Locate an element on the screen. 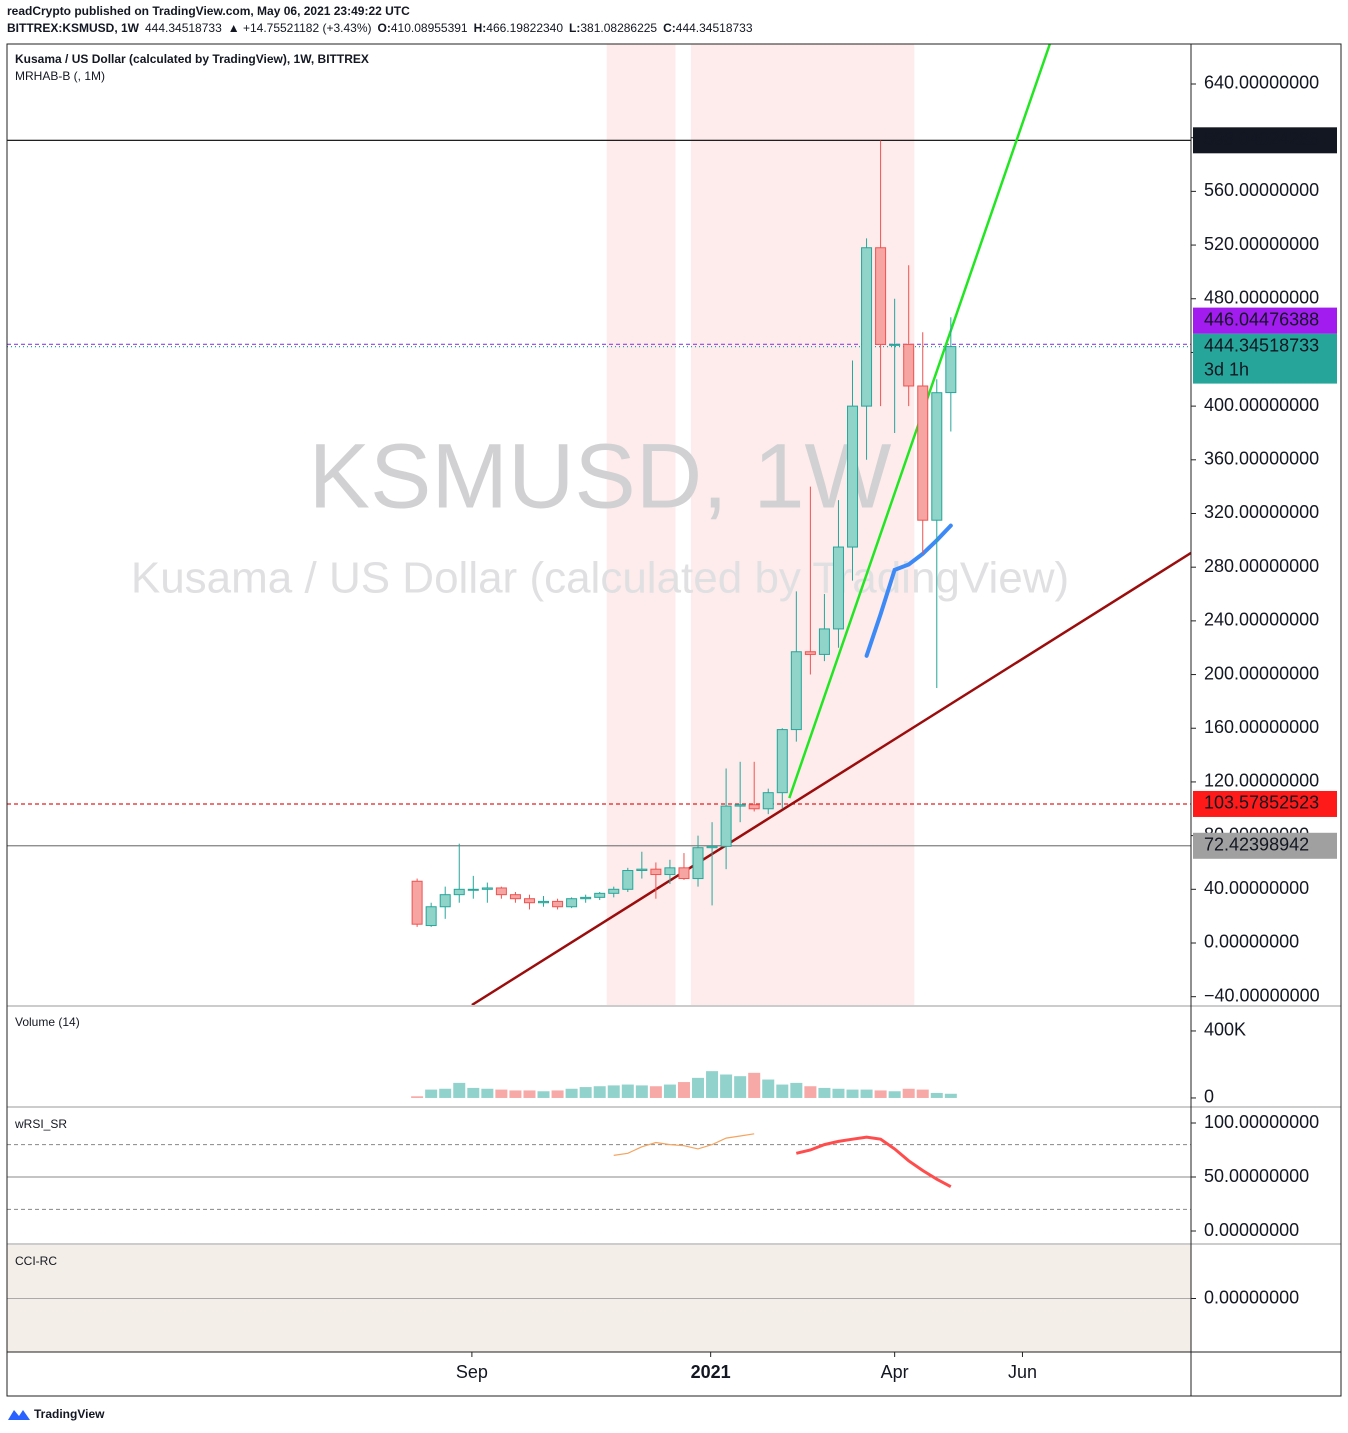 The height and width of the screenshot is (1433, 1348). header-item: C: is located at coordinates (669, 28).